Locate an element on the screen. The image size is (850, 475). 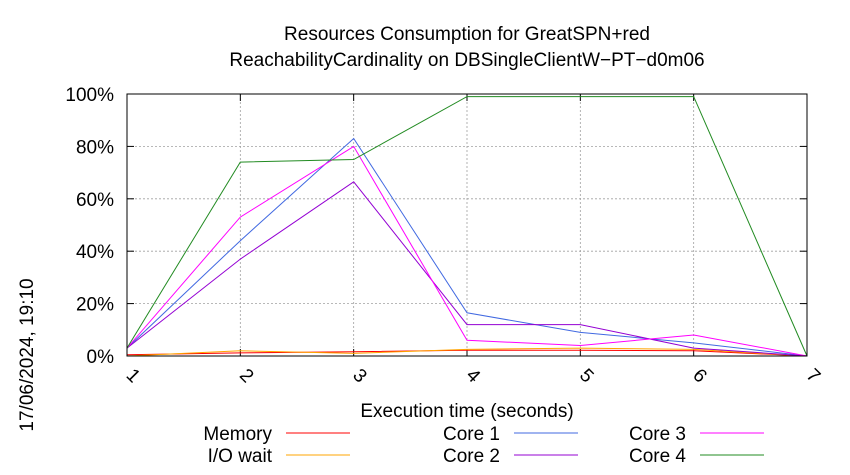
x-tick-label: 7 is located at coordinates (813, 376).